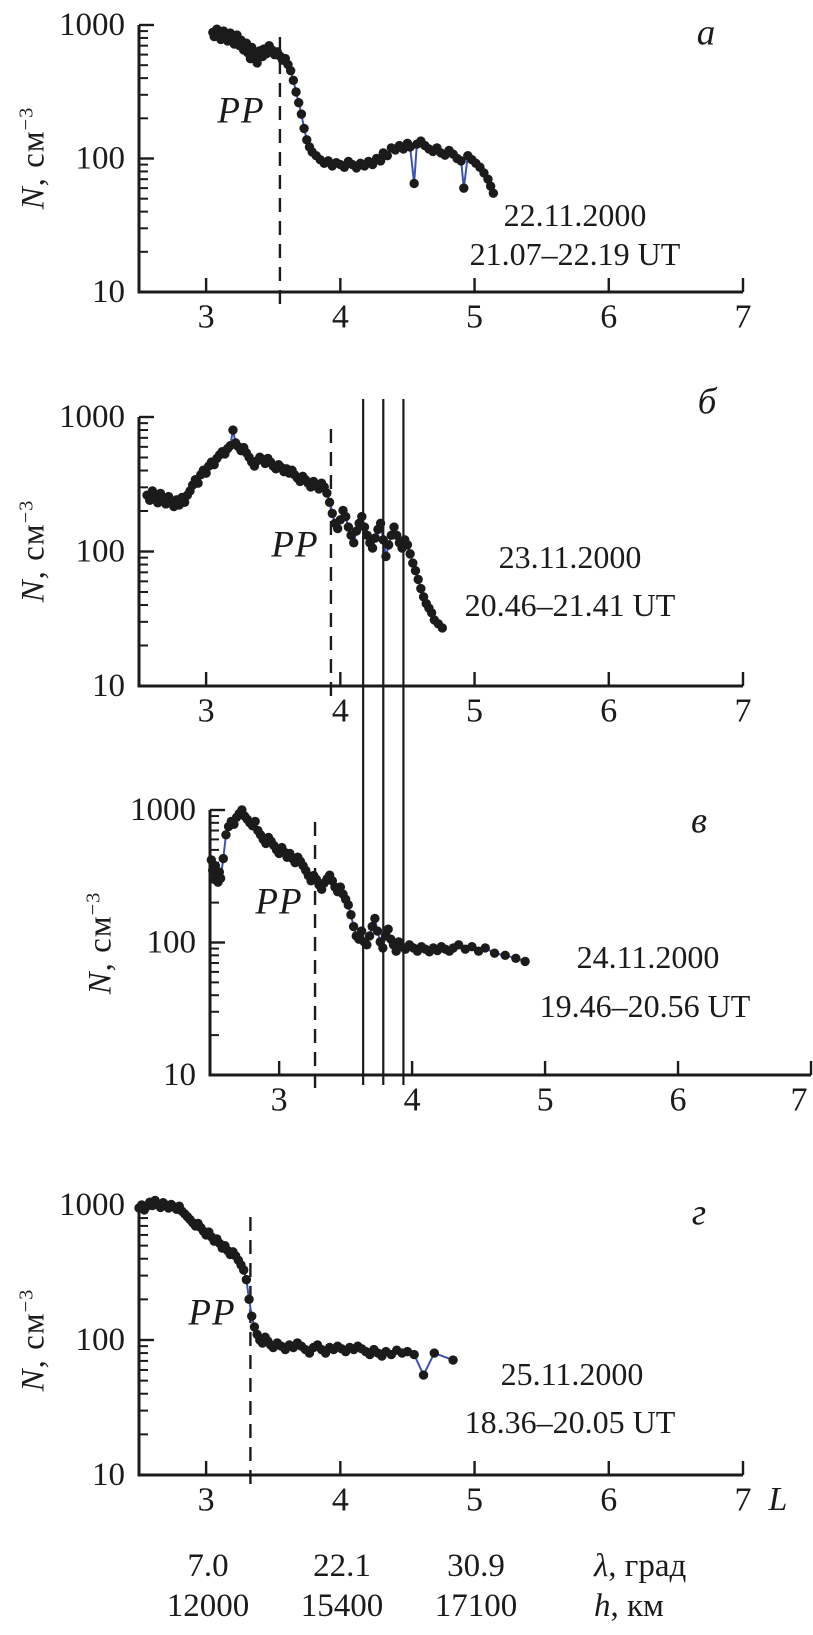  Describe the element at coordinates (707, 402) in the screenshot. I see `panel-letter-b: б` at that location.